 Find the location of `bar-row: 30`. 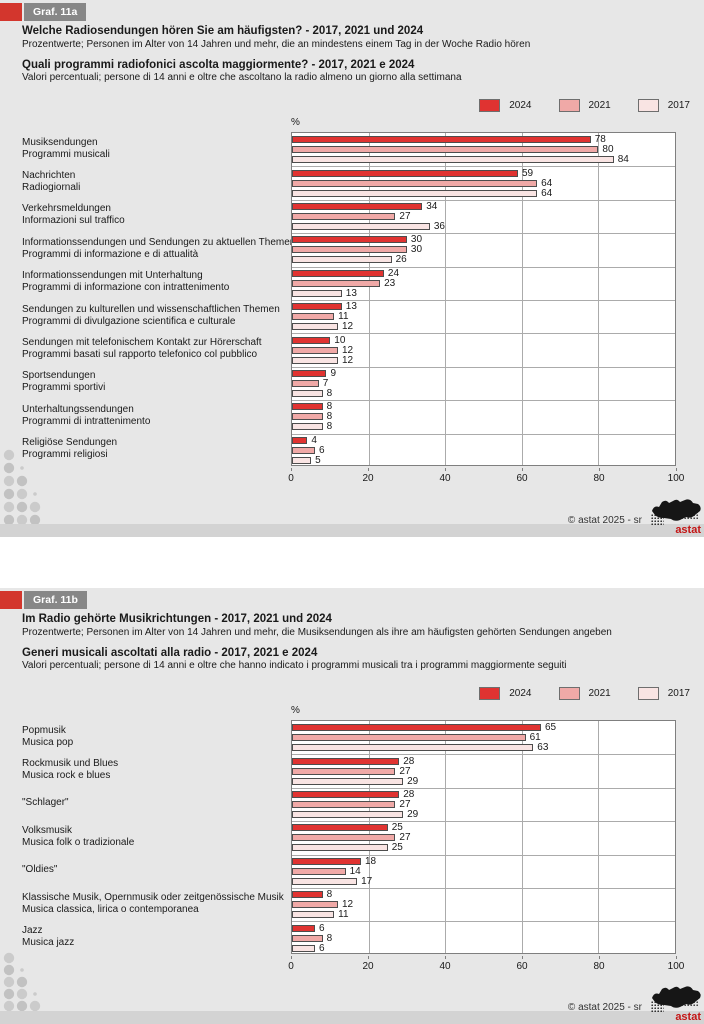

bar-row: 30 is located at coordinates (483, 250).